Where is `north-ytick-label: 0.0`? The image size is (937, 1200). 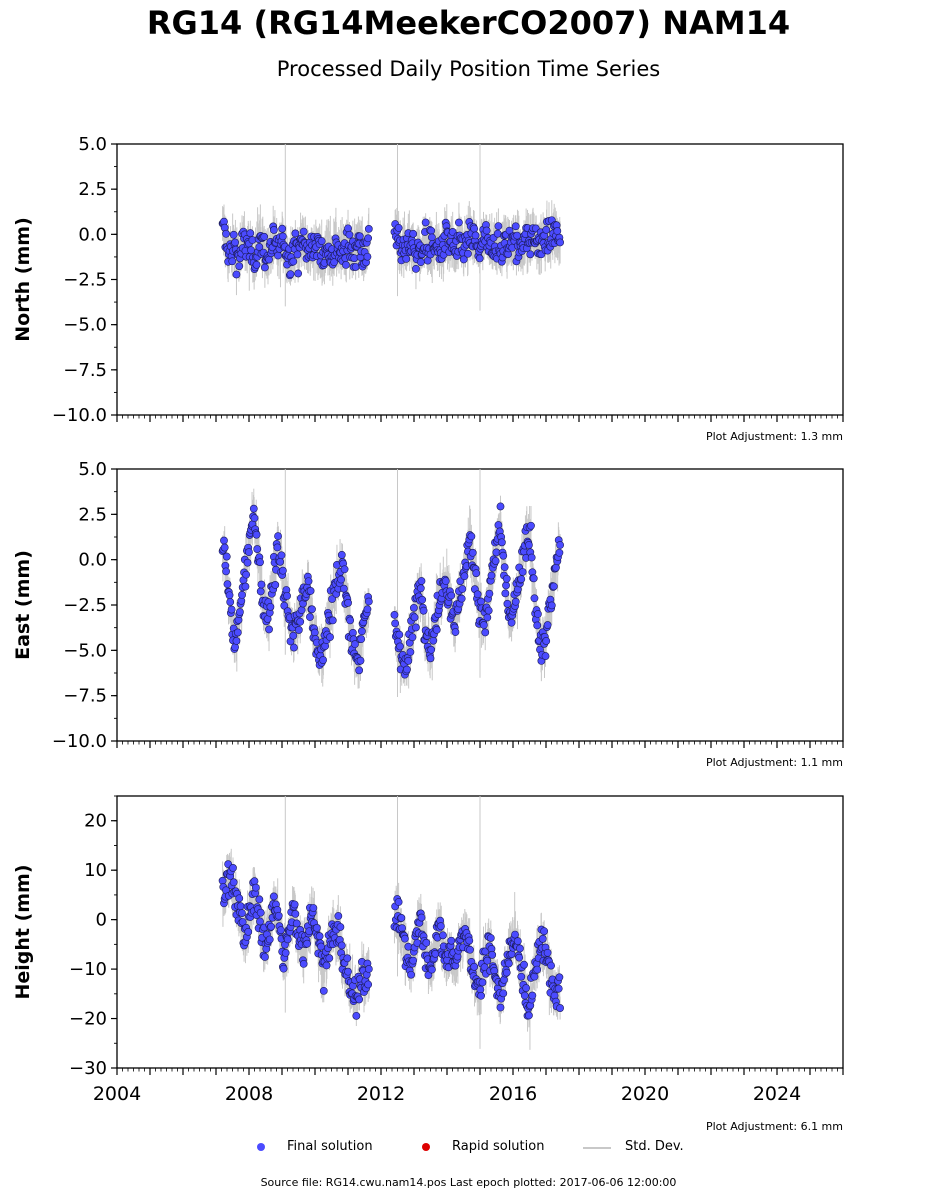
north-ytick-label: 0.0 is located at coordinates (92, 234).